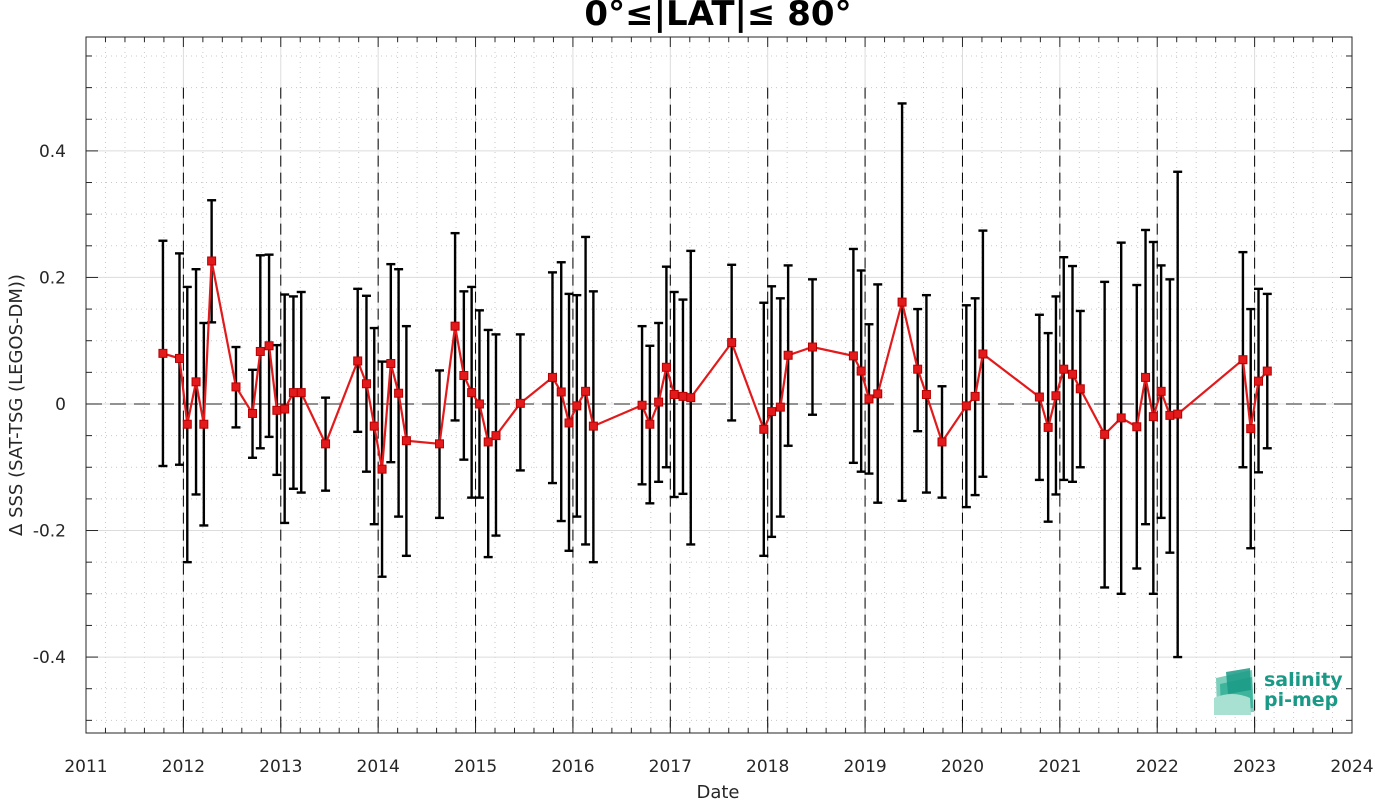 The image size is (1375, 801). Describe the element at coordinates (49, 405) in the screenshot. I see `y-tick-labels: 0.4 0.2 0 -0.2 -0.4` at that location.